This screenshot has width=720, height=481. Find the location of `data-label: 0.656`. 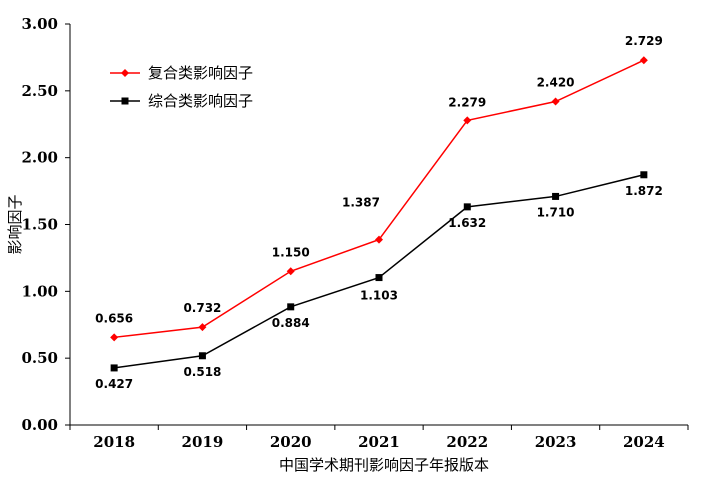

data-label: 0.656 is located at coordinates (114, 318).